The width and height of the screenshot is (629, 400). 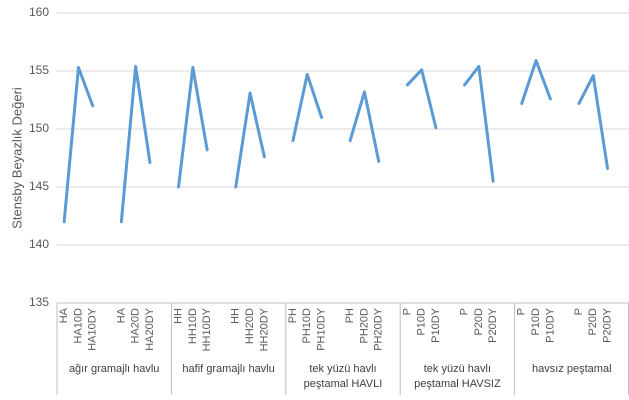 I want to click on y-tick-label: 140, so click(x=39, y=244).